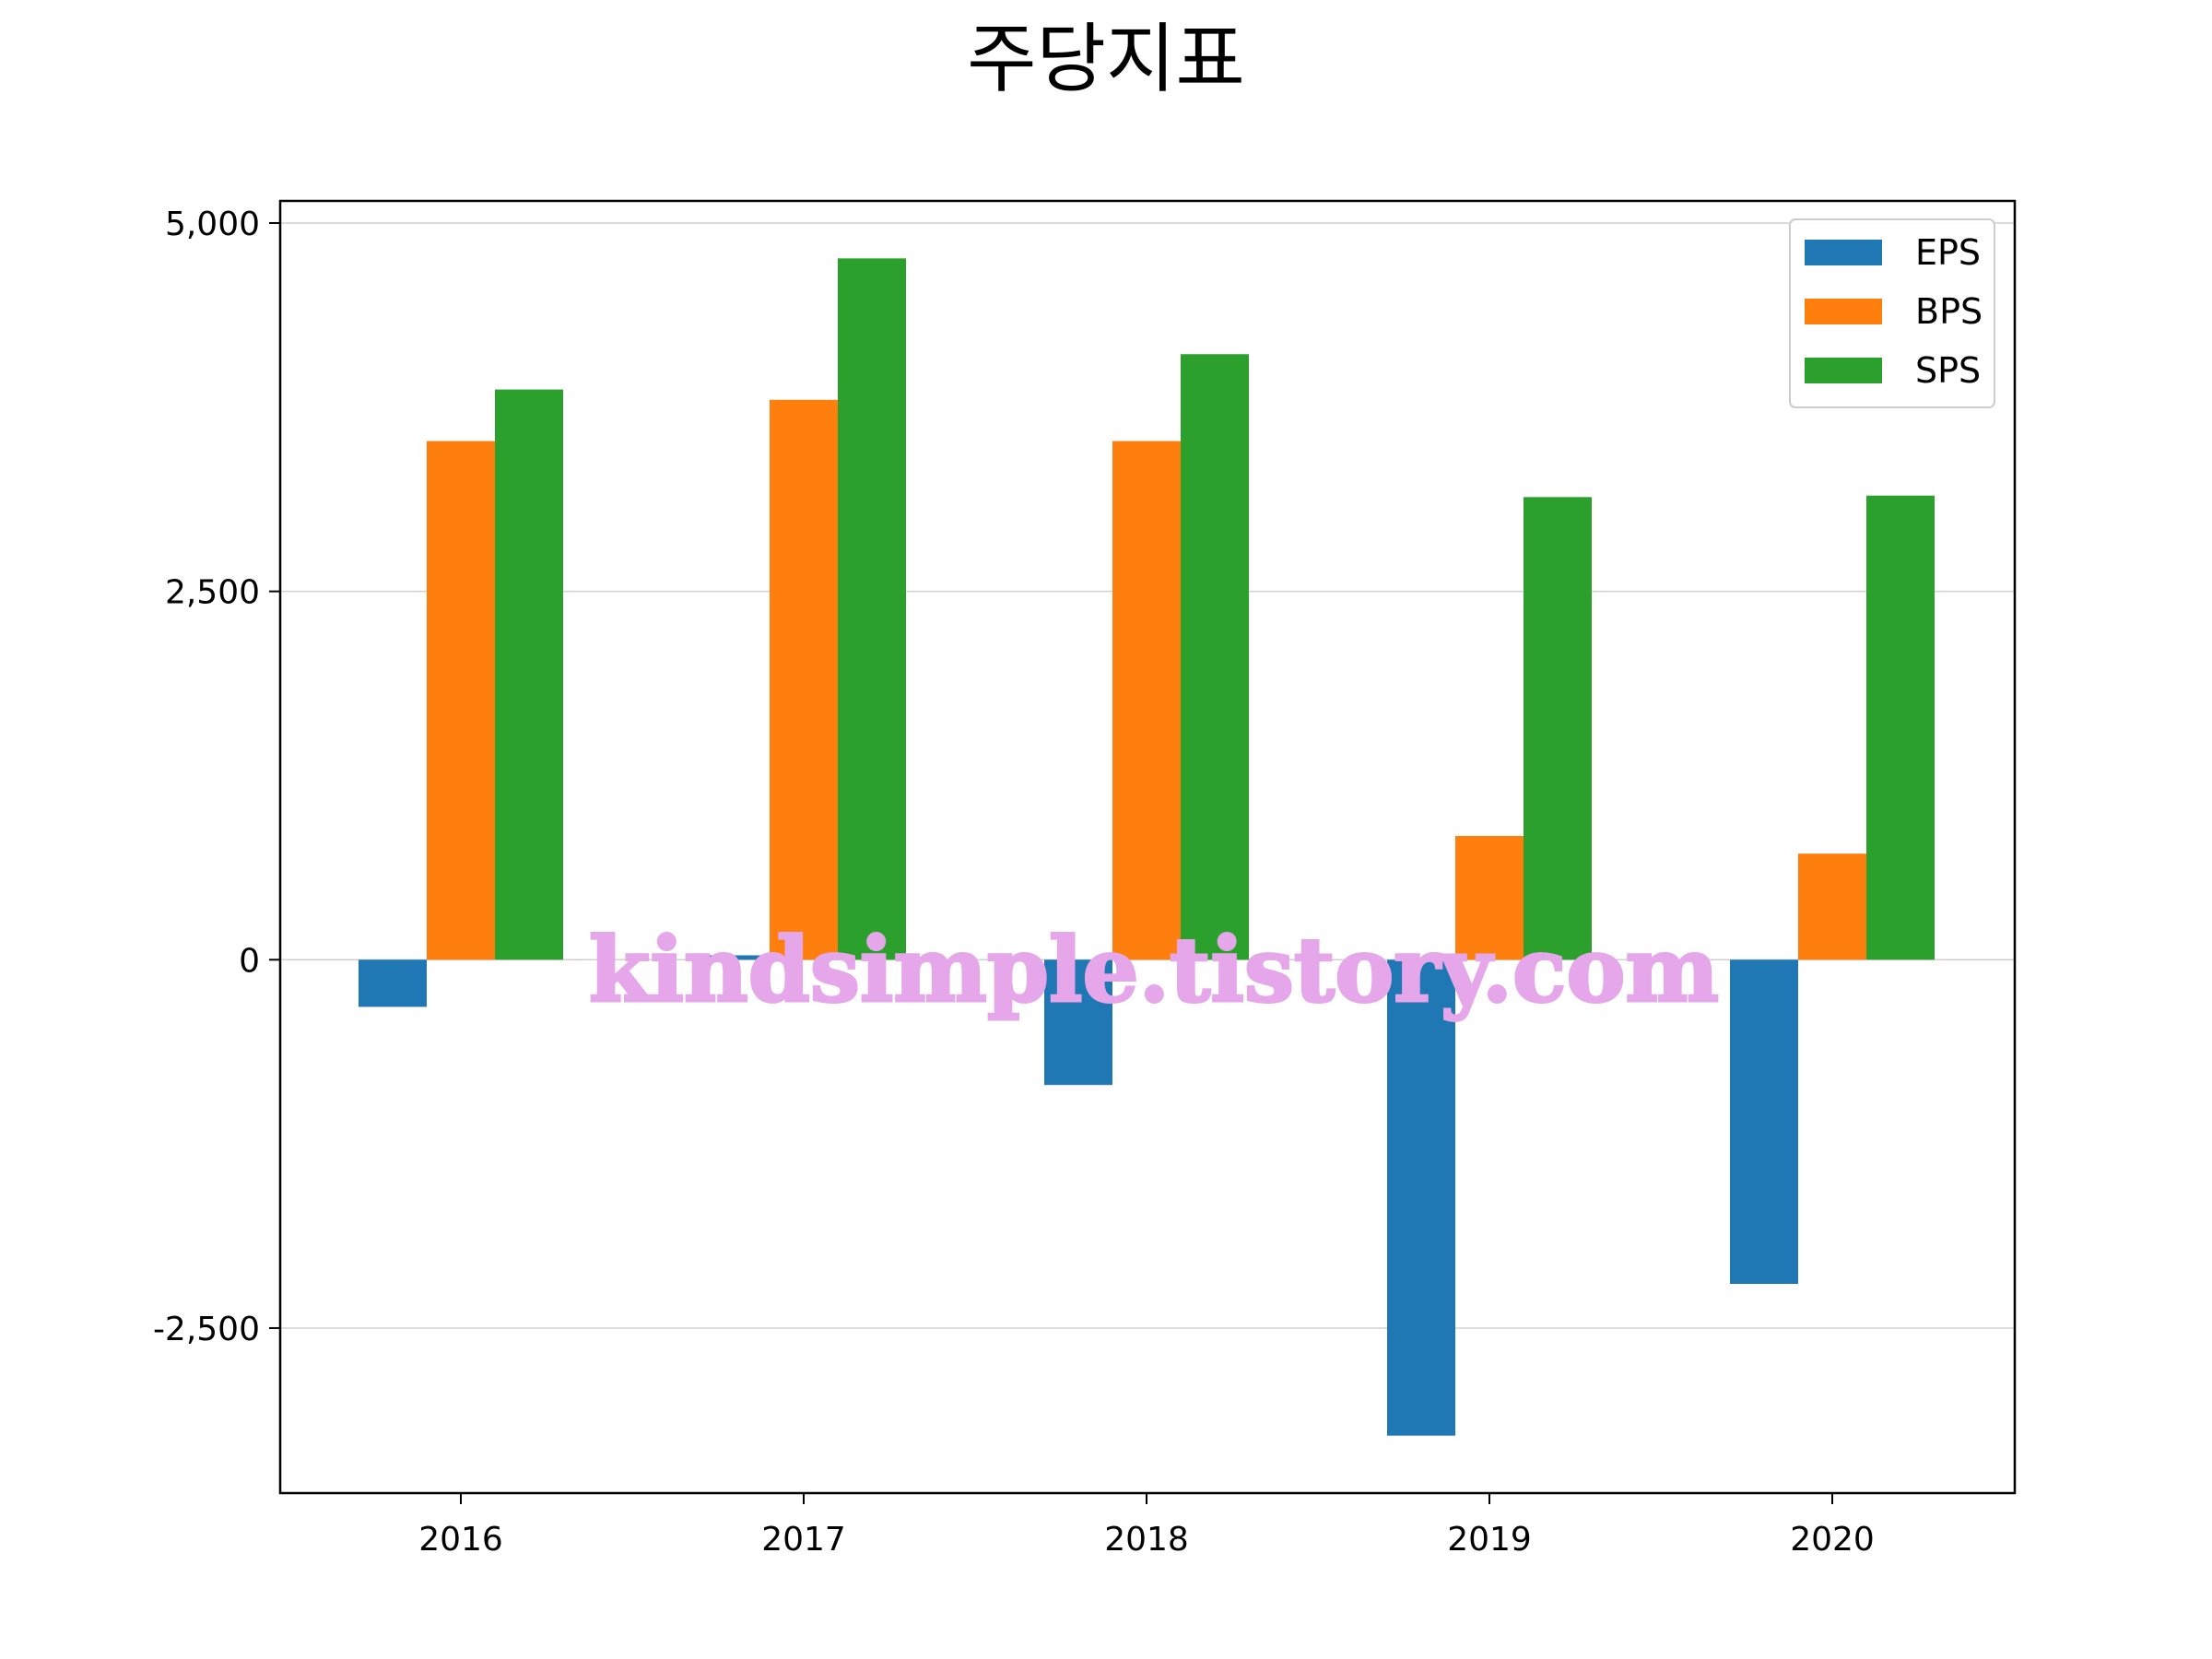 This screenshot has height=1659, width=2212. Describe the element at coordinates (212, 224) in the screenshot. I see `y-tick-label: 5,000` at that location.